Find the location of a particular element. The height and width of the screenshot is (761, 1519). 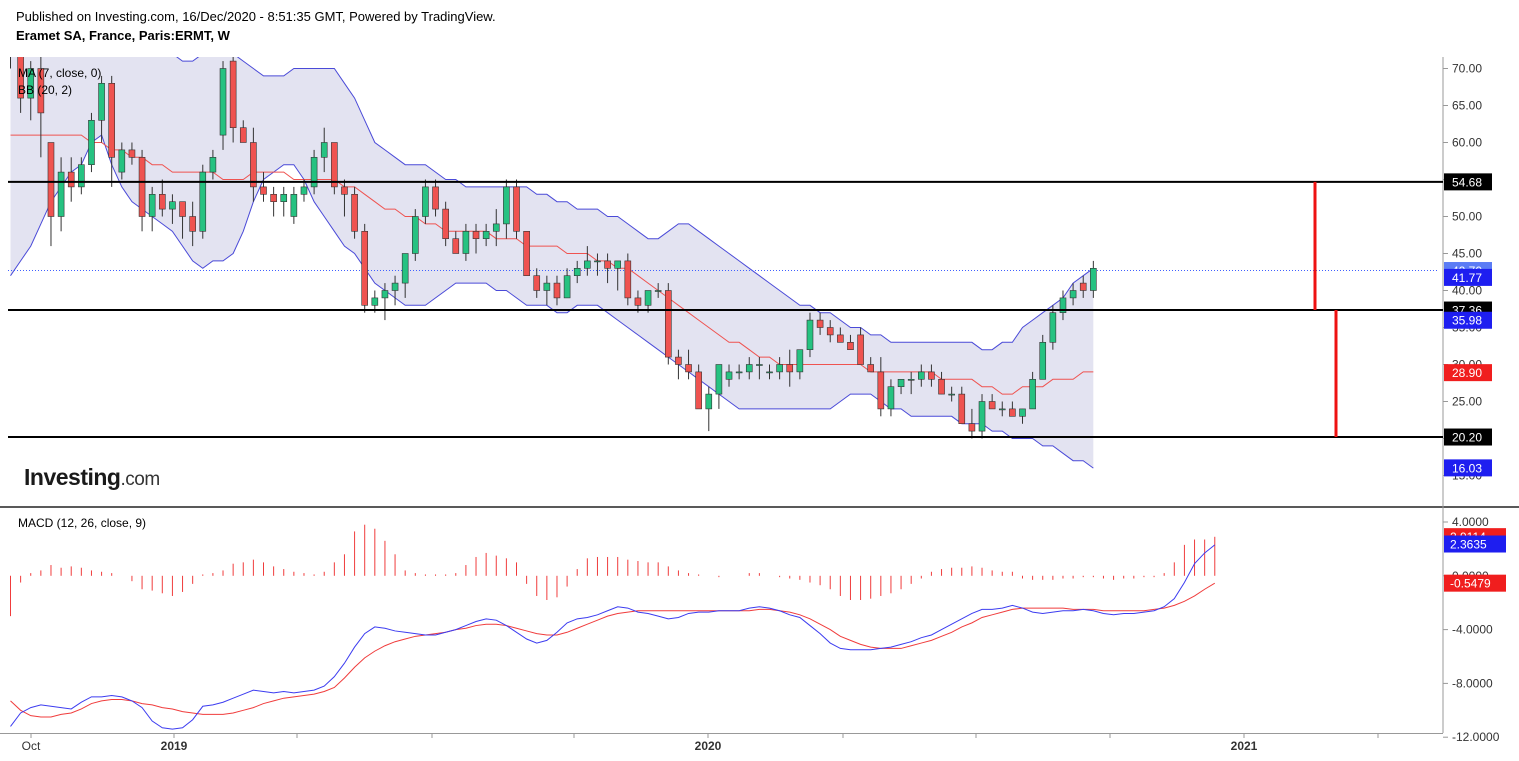

macd-value-tag: -0.5479 is located at coordinates (1475, 583).